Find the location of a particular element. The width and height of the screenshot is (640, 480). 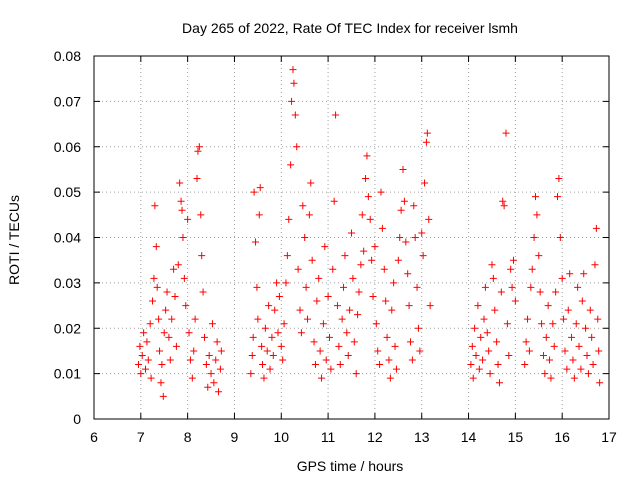

x-tick-label: 13 is located at coordinates (422, 437).